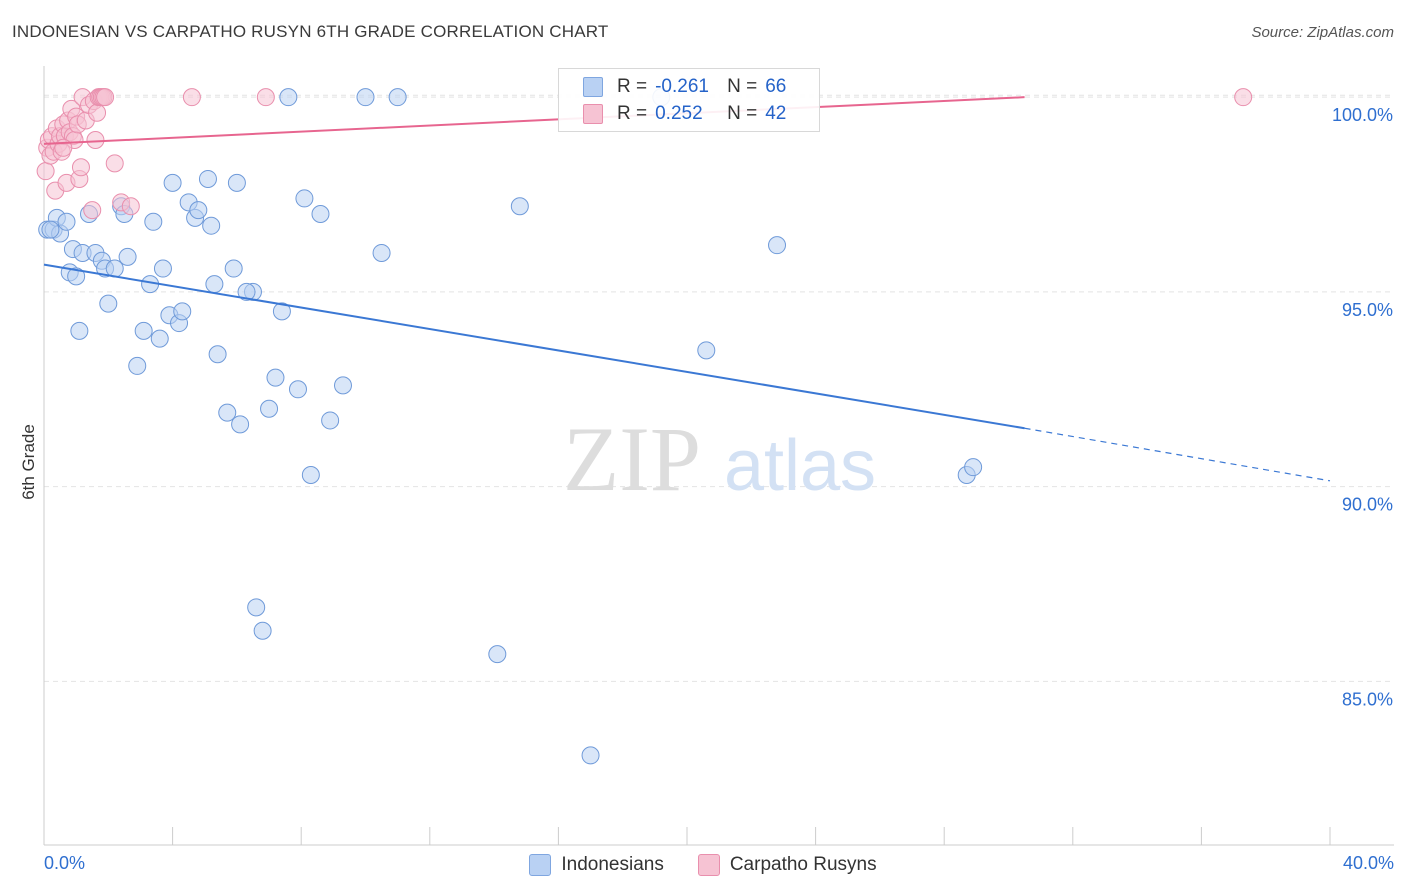 The width and height of the screenshot is (1406, 892). I want to click on stats-row-indonesians: R = -0.261 N = 66, so click(685, 87).